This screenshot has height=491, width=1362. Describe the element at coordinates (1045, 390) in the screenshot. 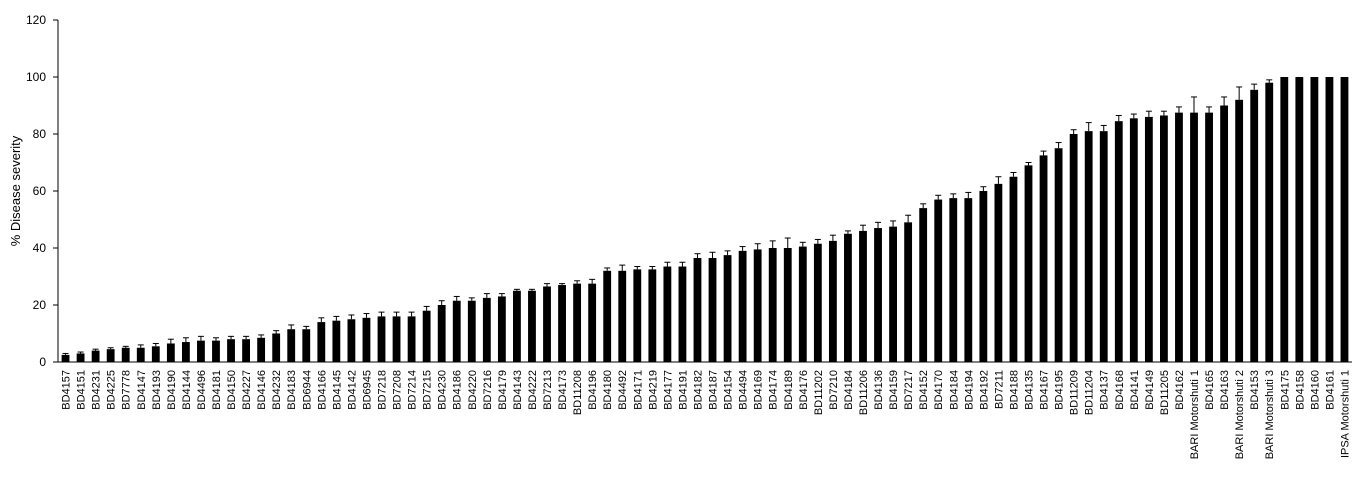

I see `x-tick-label: BD4167` at that location.